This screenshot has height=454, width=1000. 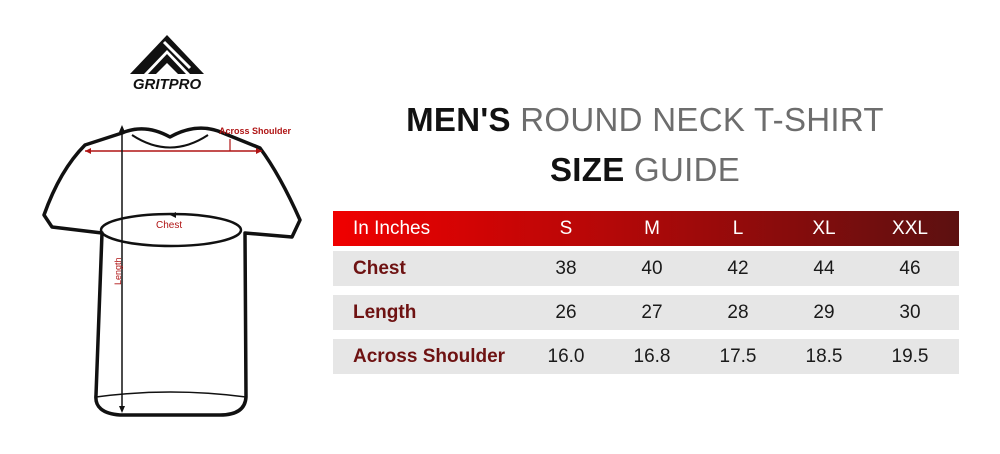 What do you see at coordinates (738, 228) in the screenshot?
I see `size-header: L` at bounding box center [738, 228].